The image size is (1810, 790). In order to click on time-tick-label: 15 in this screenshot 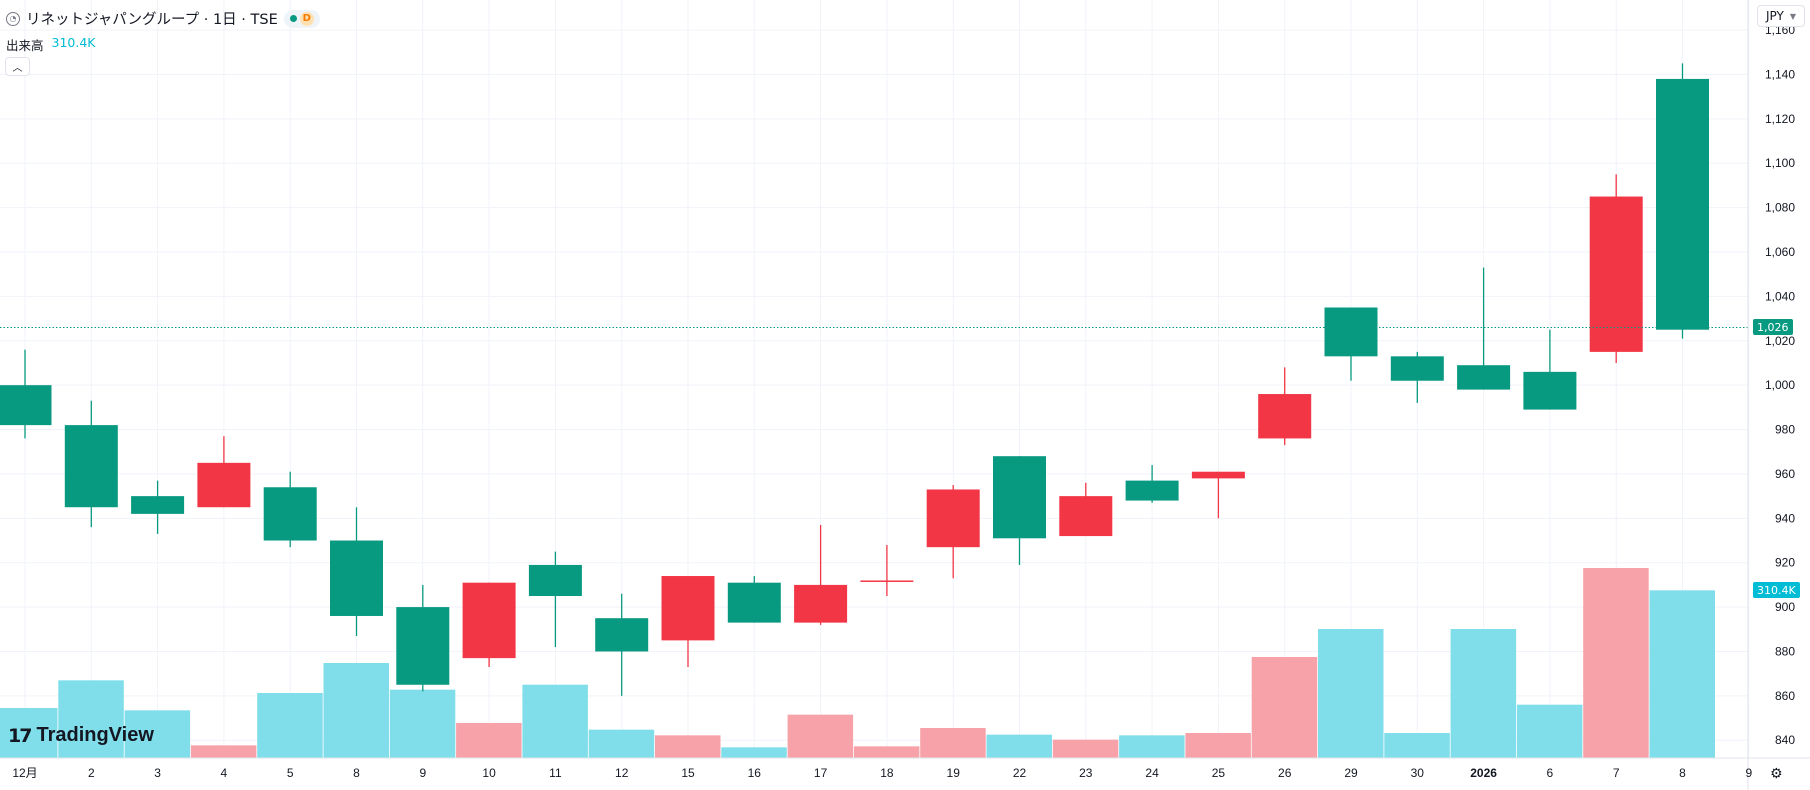, I will do `click(688, 773)`.